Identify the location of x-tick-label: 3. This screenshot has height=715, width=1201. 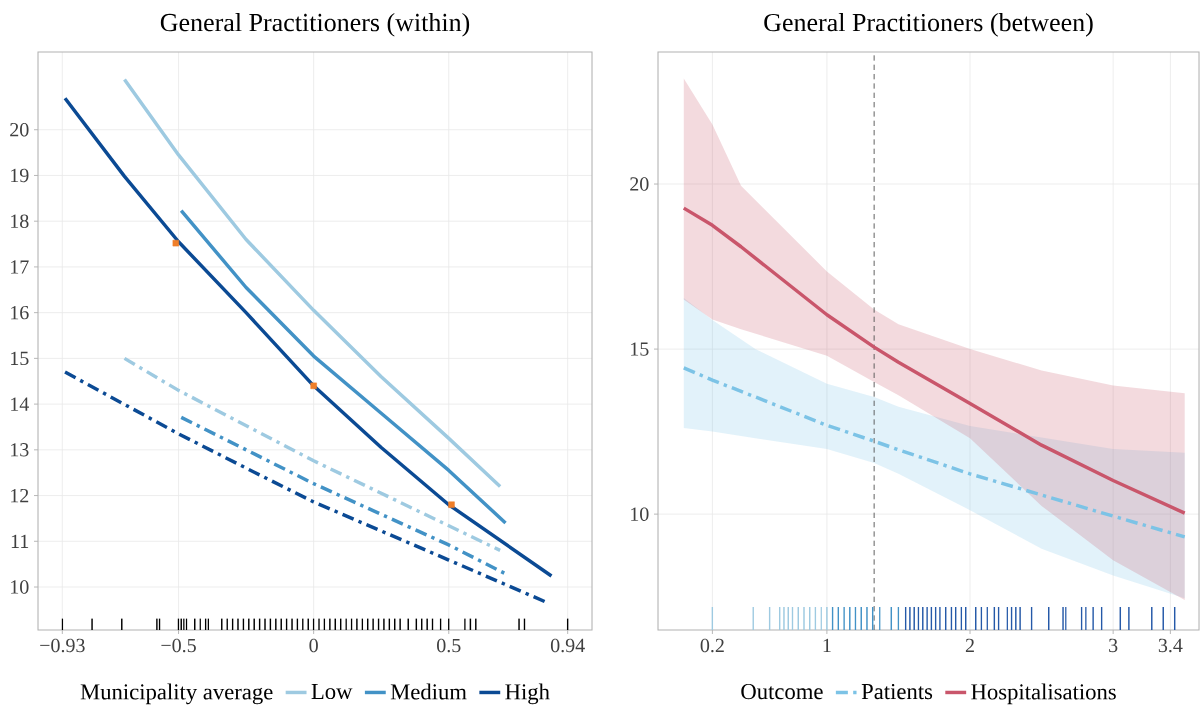
(1113, 645).